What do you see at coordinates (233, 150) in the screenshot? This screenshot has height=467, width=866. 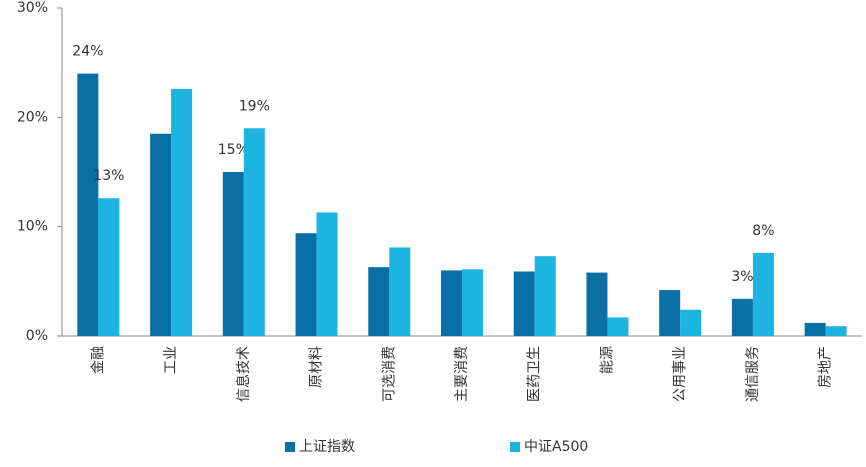 I see `value-label: 15%` at bounding box center [233, 150].